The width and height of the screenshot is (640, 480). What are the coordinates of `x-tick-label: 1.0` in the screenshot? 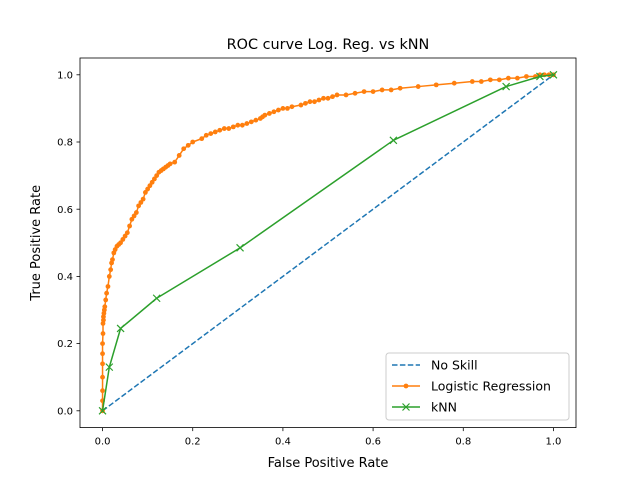 It's located at (554, 442).